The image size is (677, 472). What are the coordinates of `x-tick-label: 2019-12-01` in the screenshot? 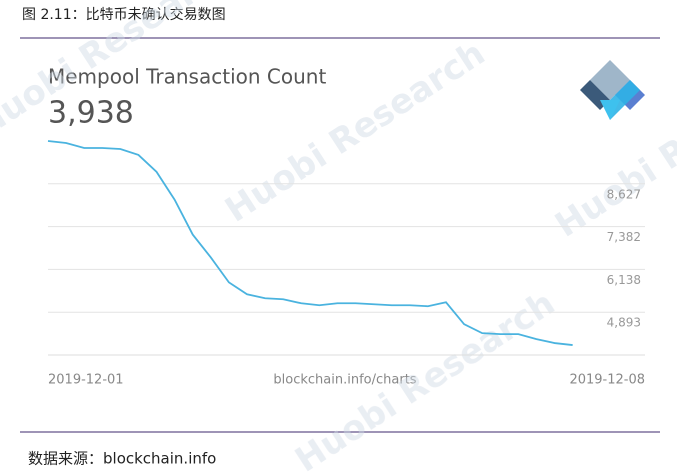 It's located at (86, 380).